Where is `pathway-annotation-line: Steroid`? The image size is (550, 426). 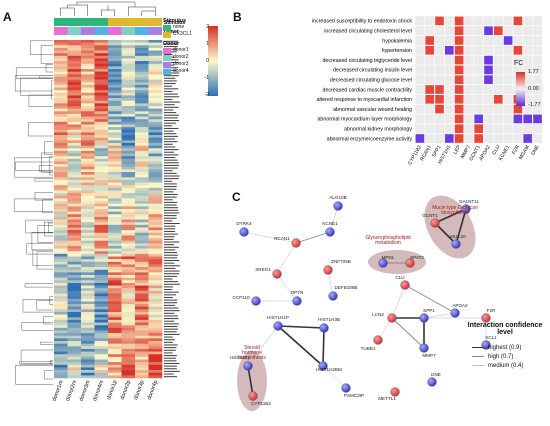 pathway-annotation-line: Steroid is located at coordinates (252, 348).